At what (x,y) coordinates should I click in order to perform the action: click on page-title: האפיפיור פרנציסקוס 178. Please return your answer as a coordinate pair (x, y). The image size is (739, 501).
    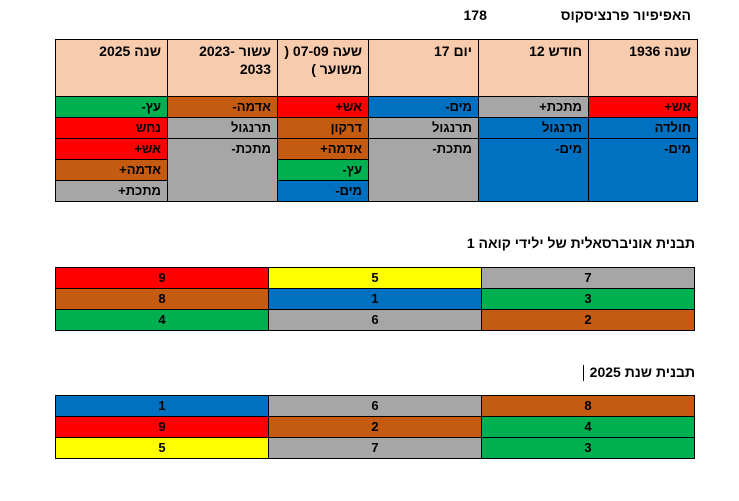
    Looking at the image, I should click on (578, 15).